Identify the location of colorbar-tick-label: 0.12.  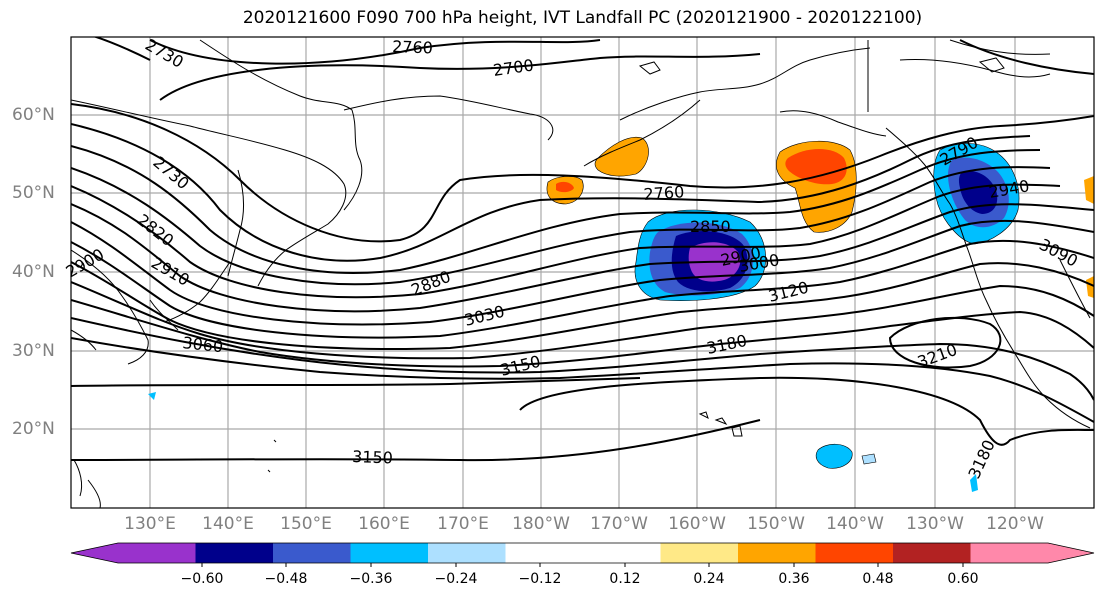
(625, 579).